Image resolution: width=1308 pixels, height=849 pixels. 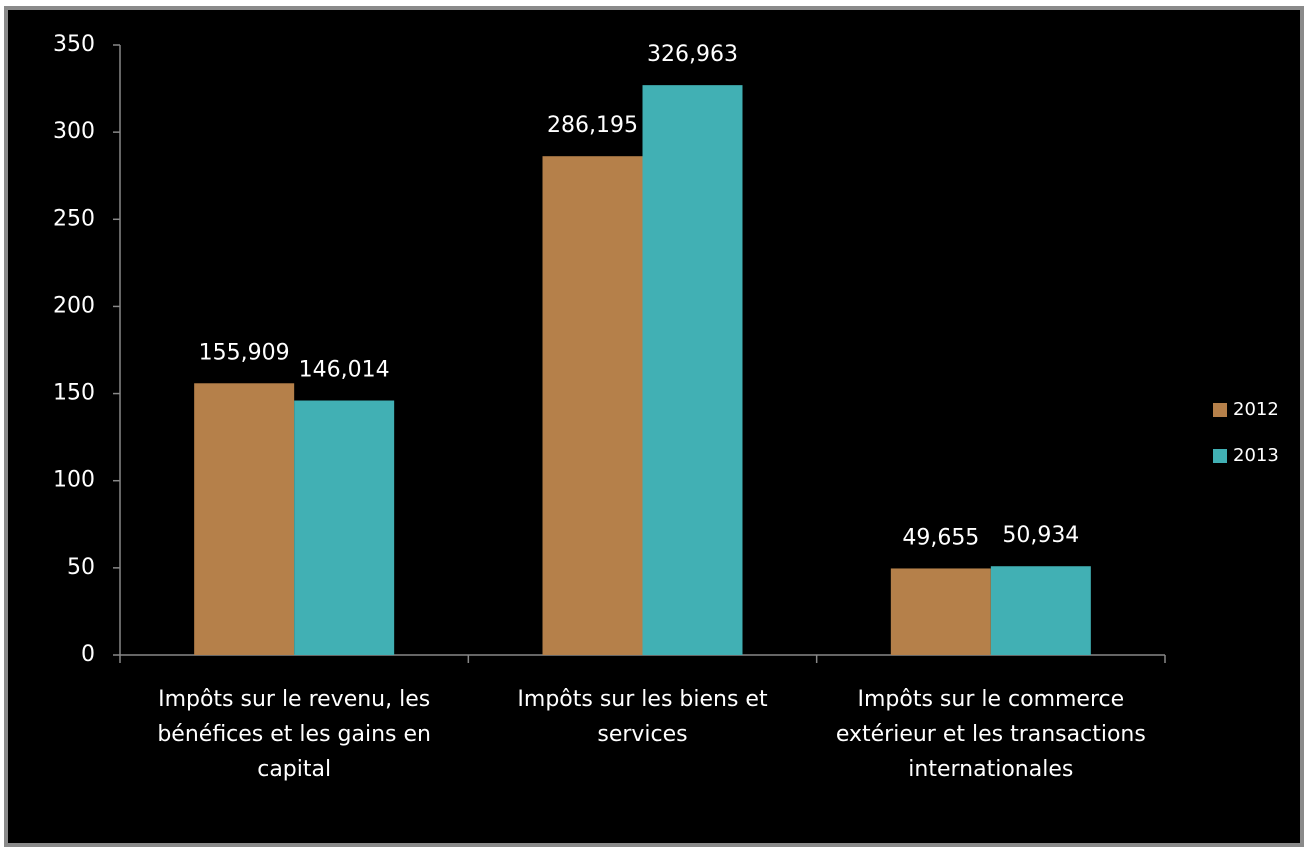 What do you see at coordinates (74, 305) in the screenshot?
I see `y-tick-label: 200` at bounding box center [74, 305].